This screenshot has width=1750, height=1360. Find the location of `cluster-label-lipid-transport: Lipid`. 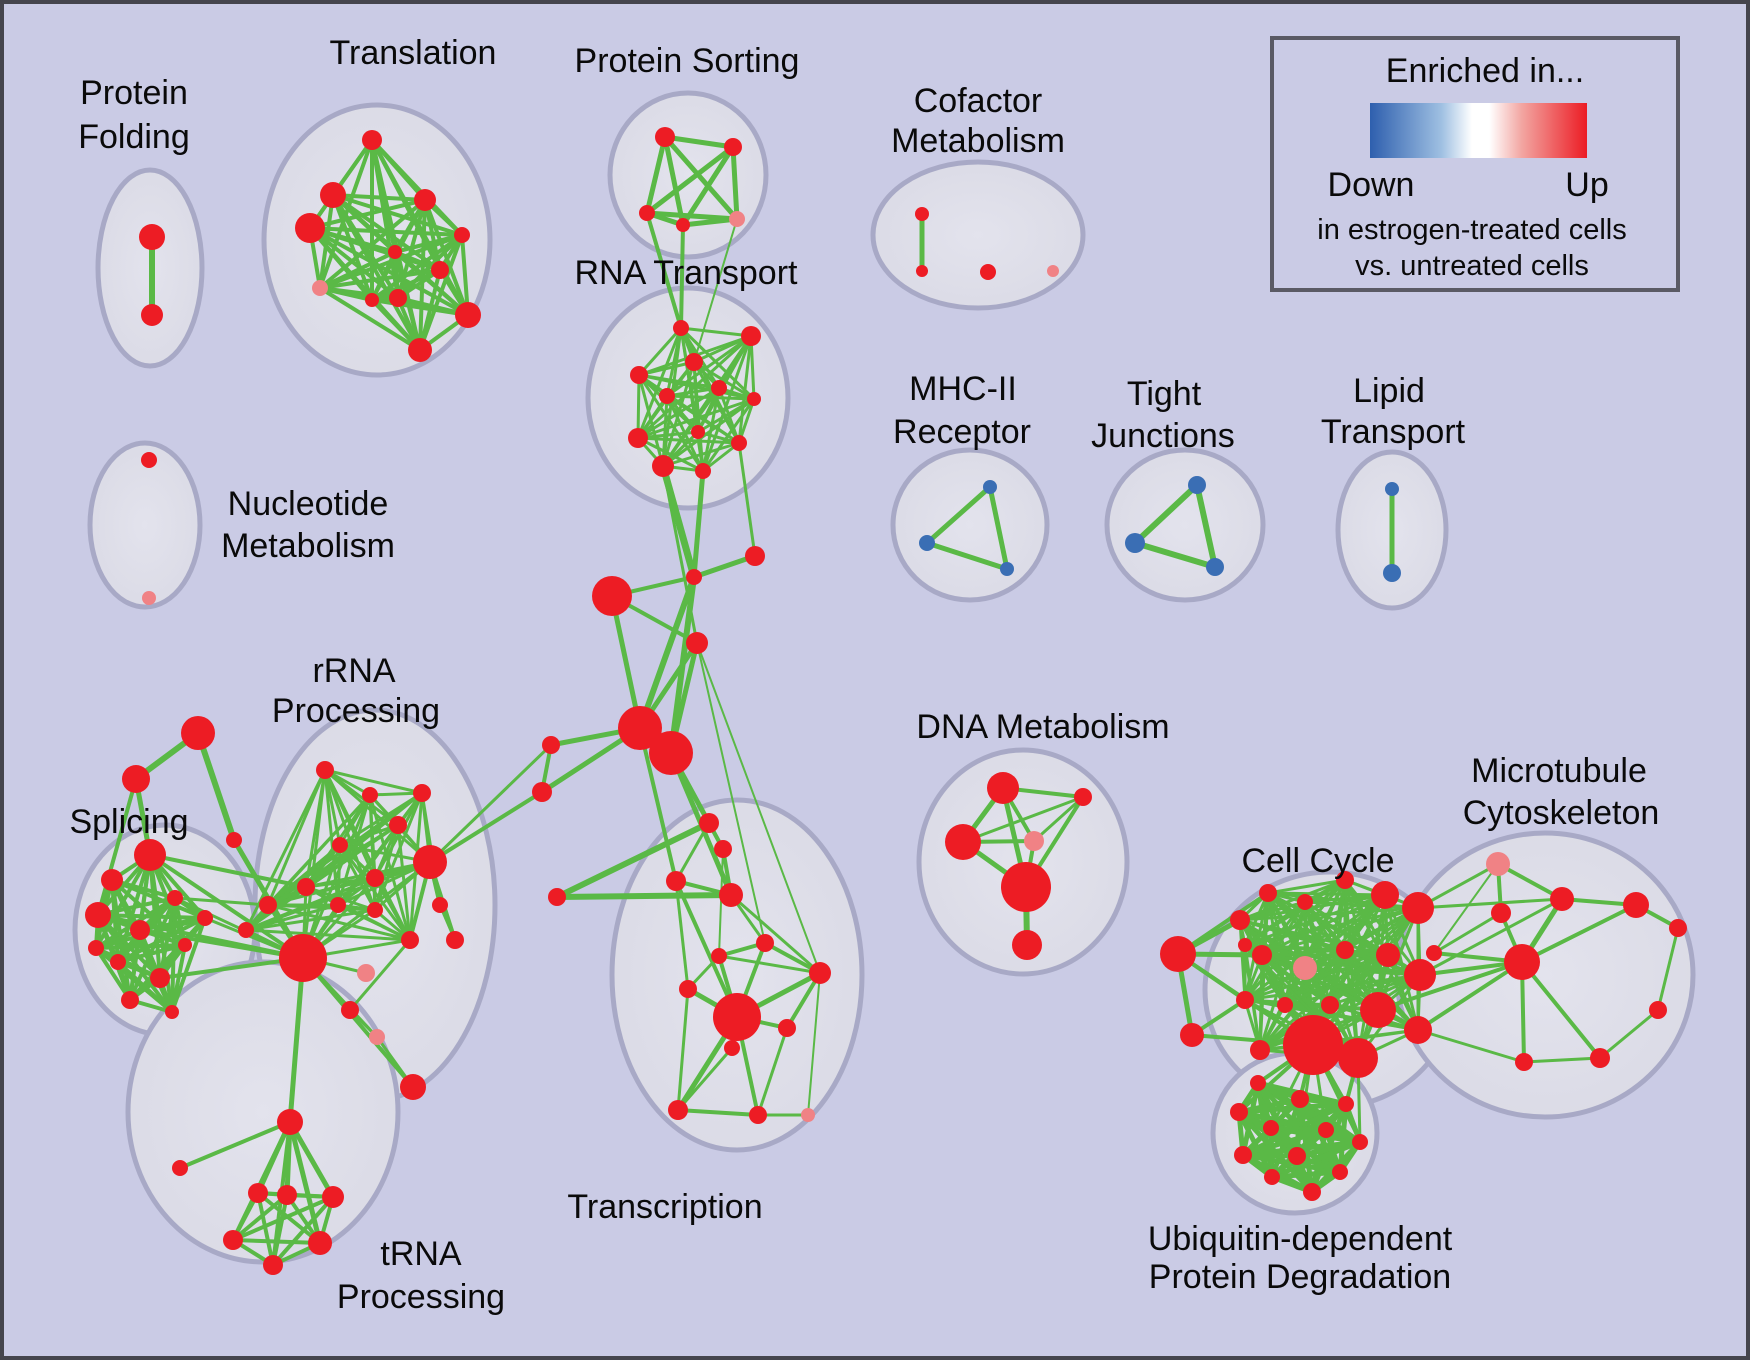

cluster-label-lipid-transport: Lipid is located at coordinates (1389, 391).